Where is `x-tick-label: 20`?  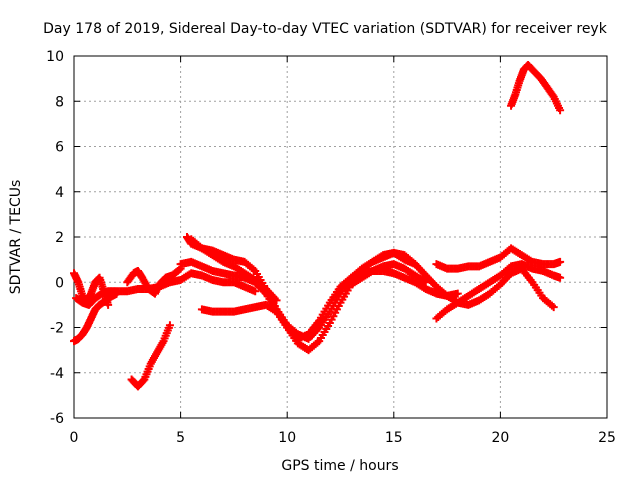 x-tick-label: 20 is located at coordinates (500, 438).